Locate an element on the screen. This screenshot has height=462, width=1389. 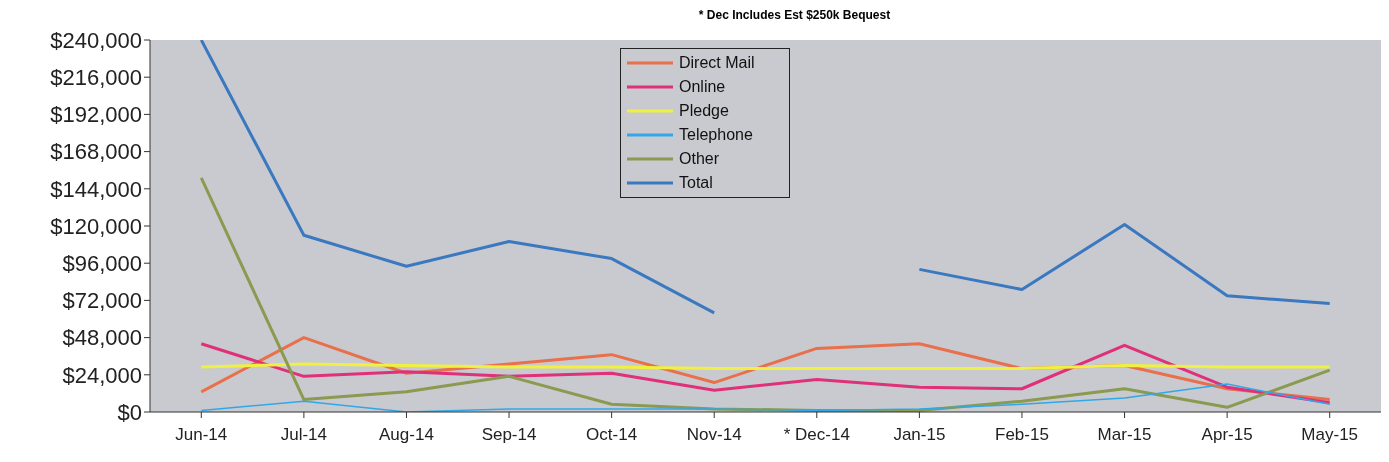
y-tick-label: $24,000 is located at coordinates (102, 375).